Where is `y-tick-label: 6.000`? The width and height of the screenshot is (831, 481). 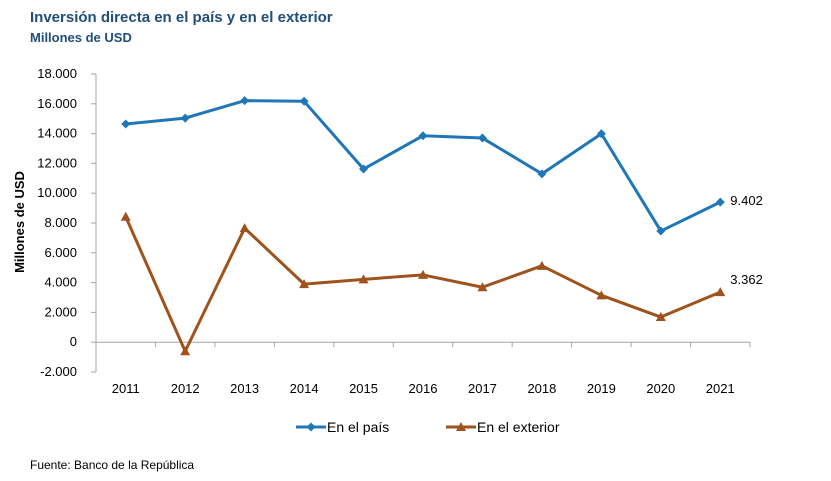 y-tick-label: 6.000 is located at coordinates (60, 252).